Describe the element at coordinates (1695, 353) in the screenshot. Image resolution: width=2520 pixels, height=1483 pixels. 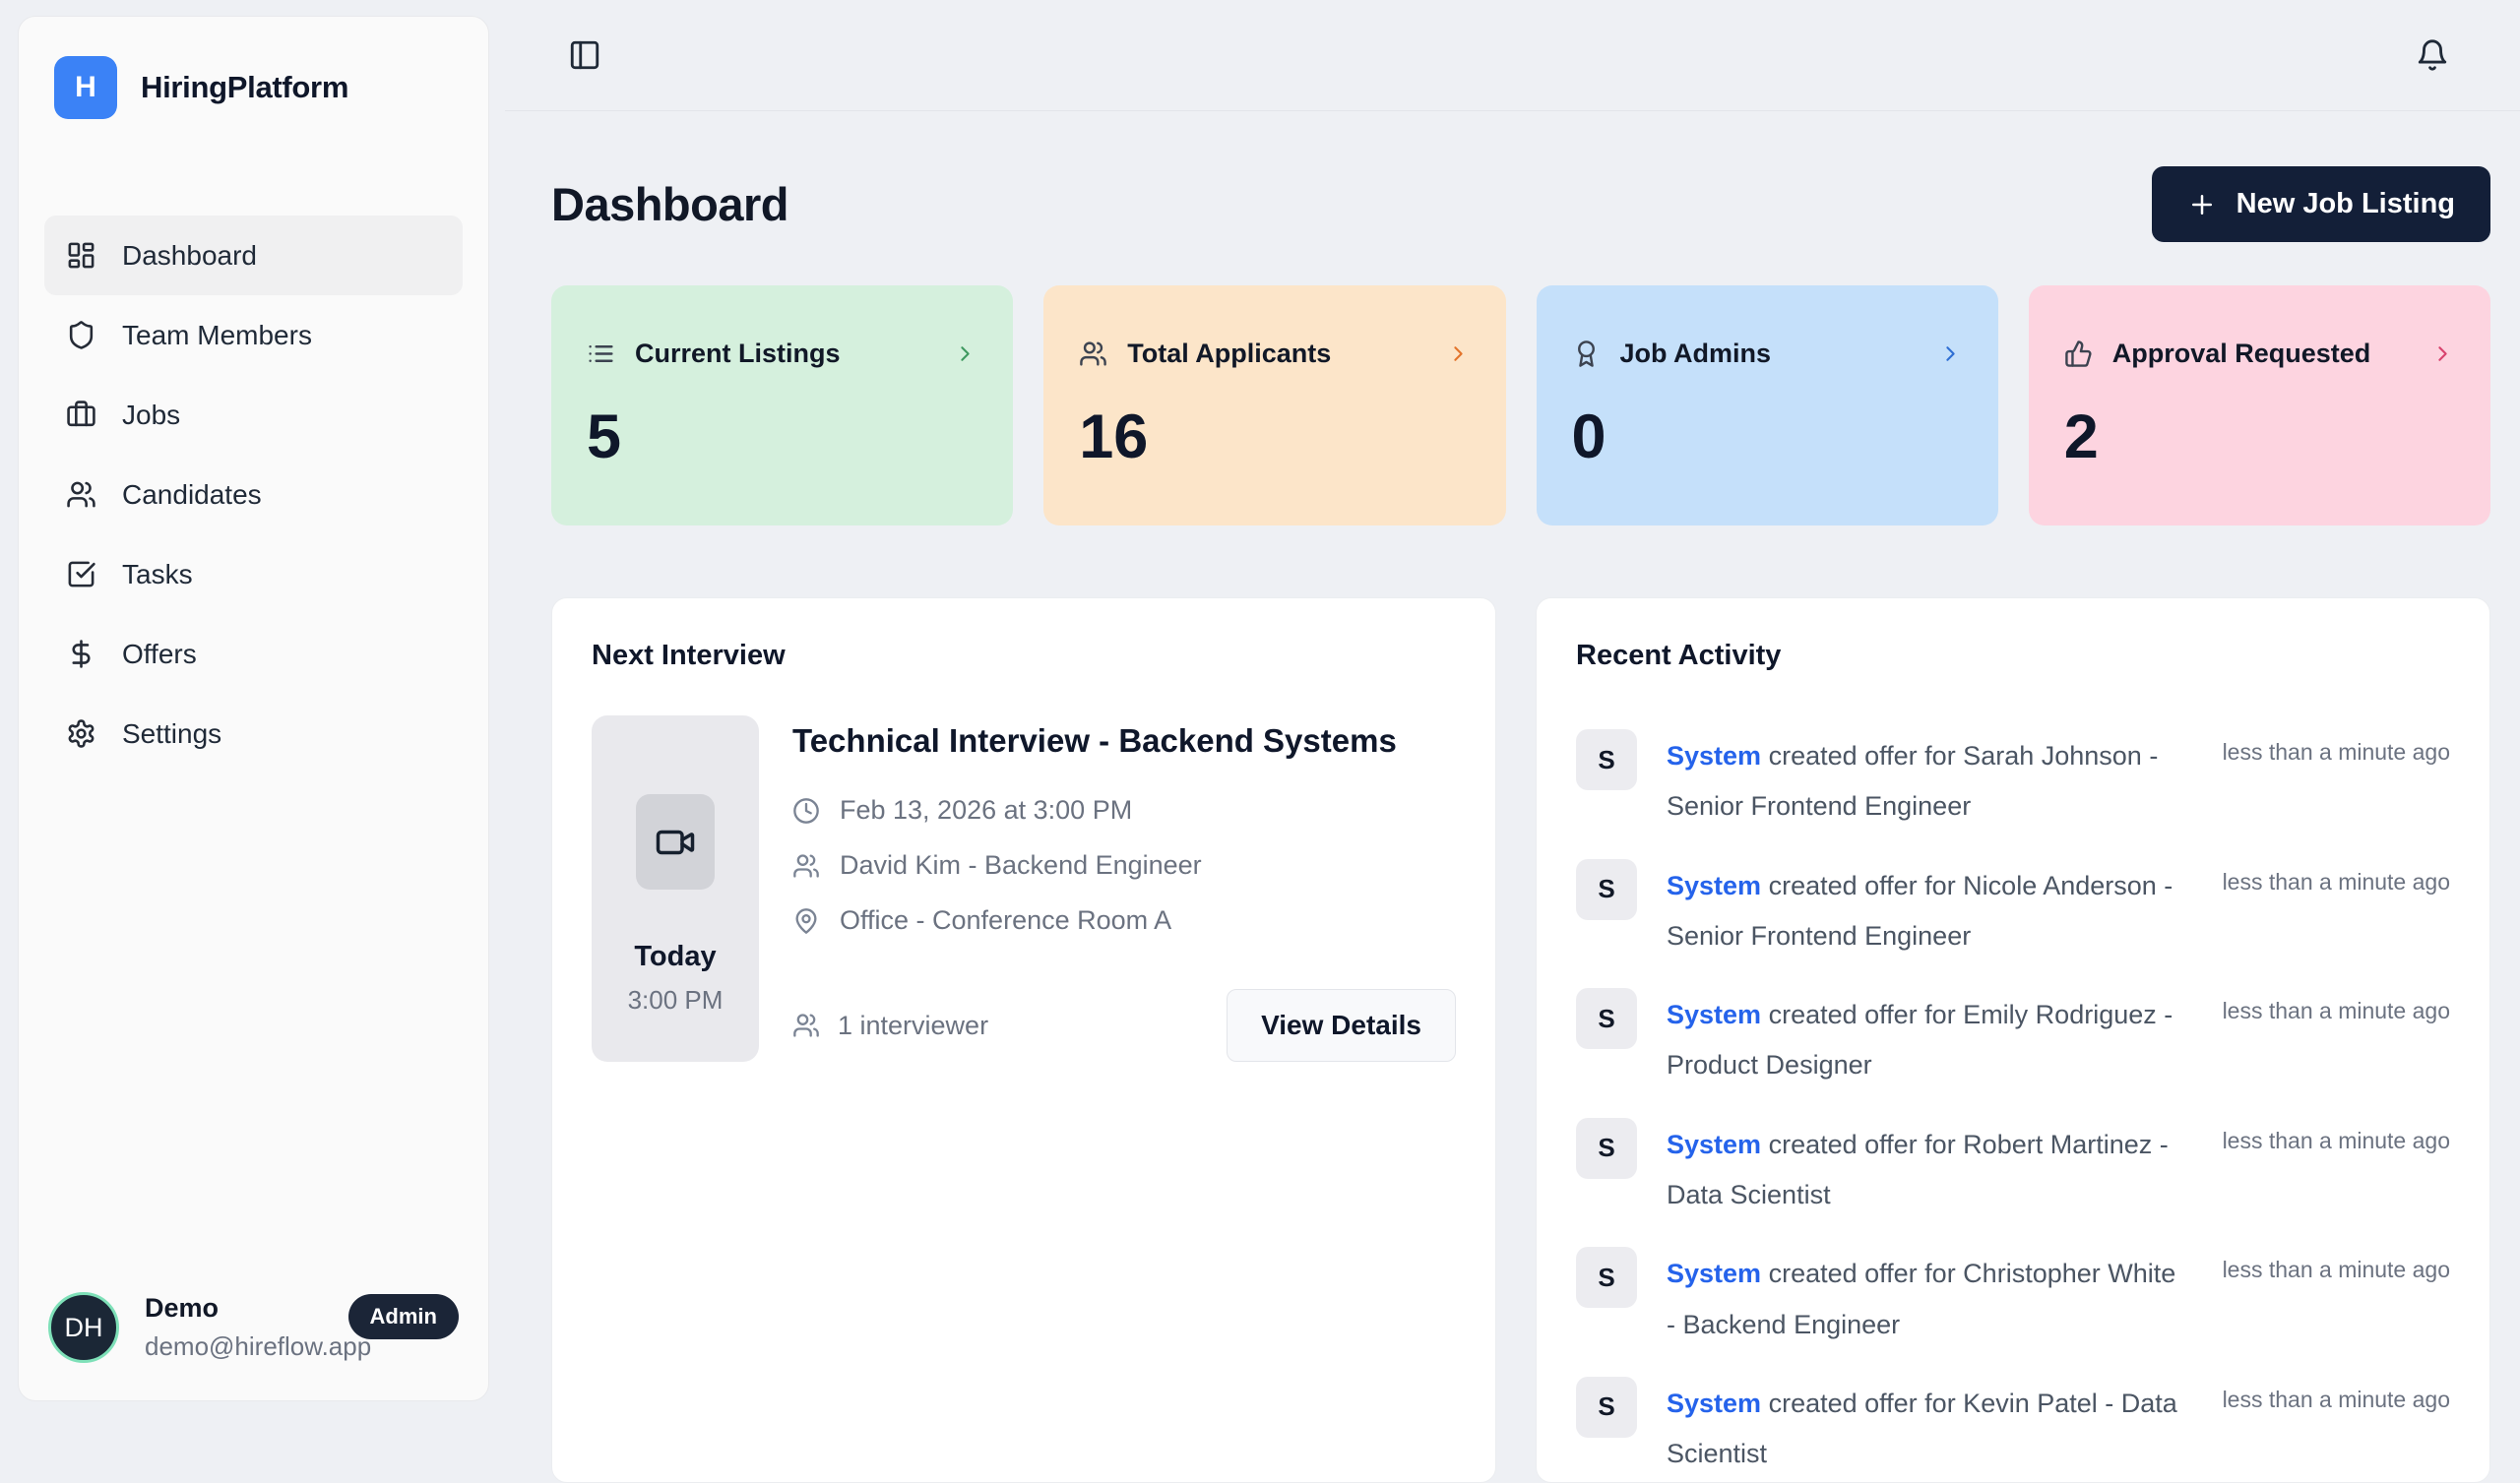
I see `stat-label: Job Admins` at that location.